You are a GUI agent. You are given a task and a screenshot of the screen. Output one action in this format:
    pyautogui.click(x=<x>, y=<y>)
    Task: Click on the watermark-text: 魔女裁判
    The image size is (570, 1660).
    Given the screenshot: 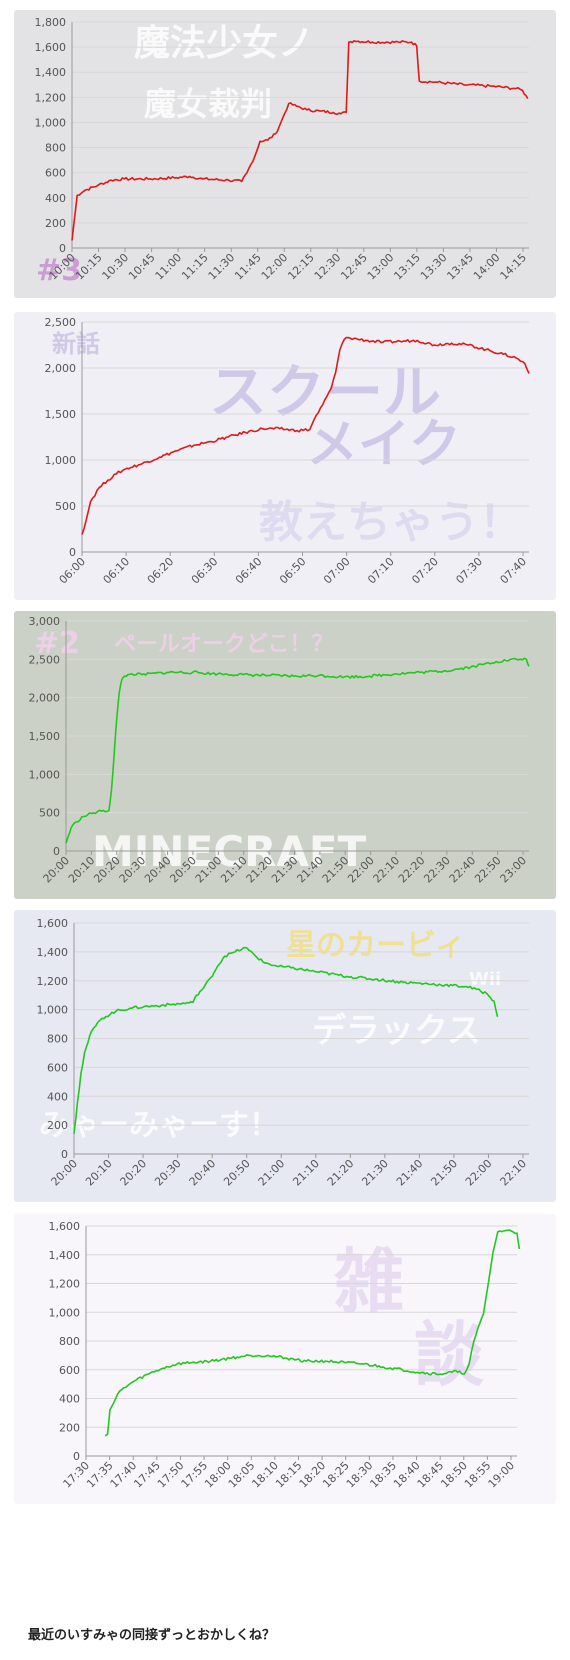 What is the action you would take?
    pyautogui.click(x=208, y=104)
    